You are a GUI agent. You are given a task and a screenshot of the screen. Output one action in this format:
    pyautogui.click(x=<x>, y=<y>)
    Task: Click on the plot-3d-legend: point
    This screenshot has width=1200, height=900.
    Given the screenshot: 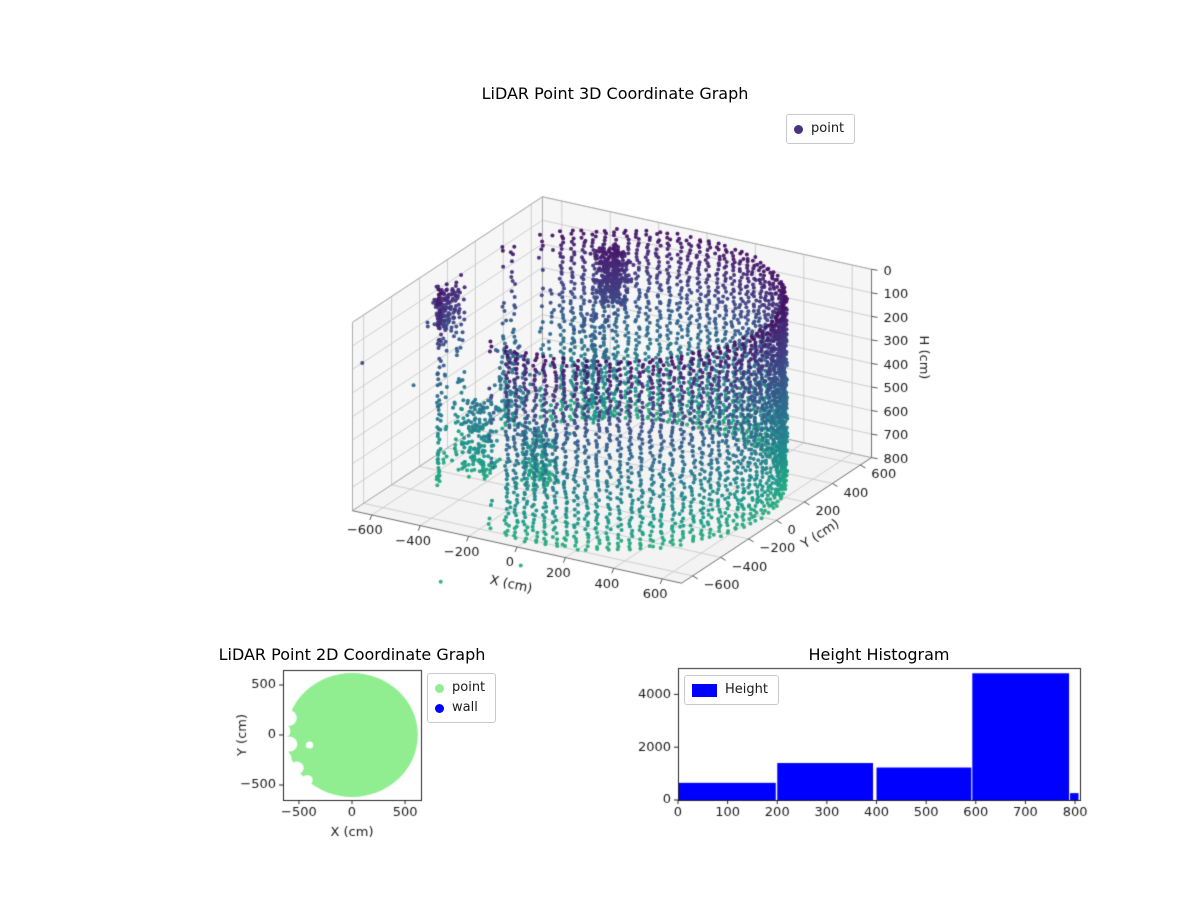 What is the action you would take?
    pyautogui.click(x=821, y=129)
    